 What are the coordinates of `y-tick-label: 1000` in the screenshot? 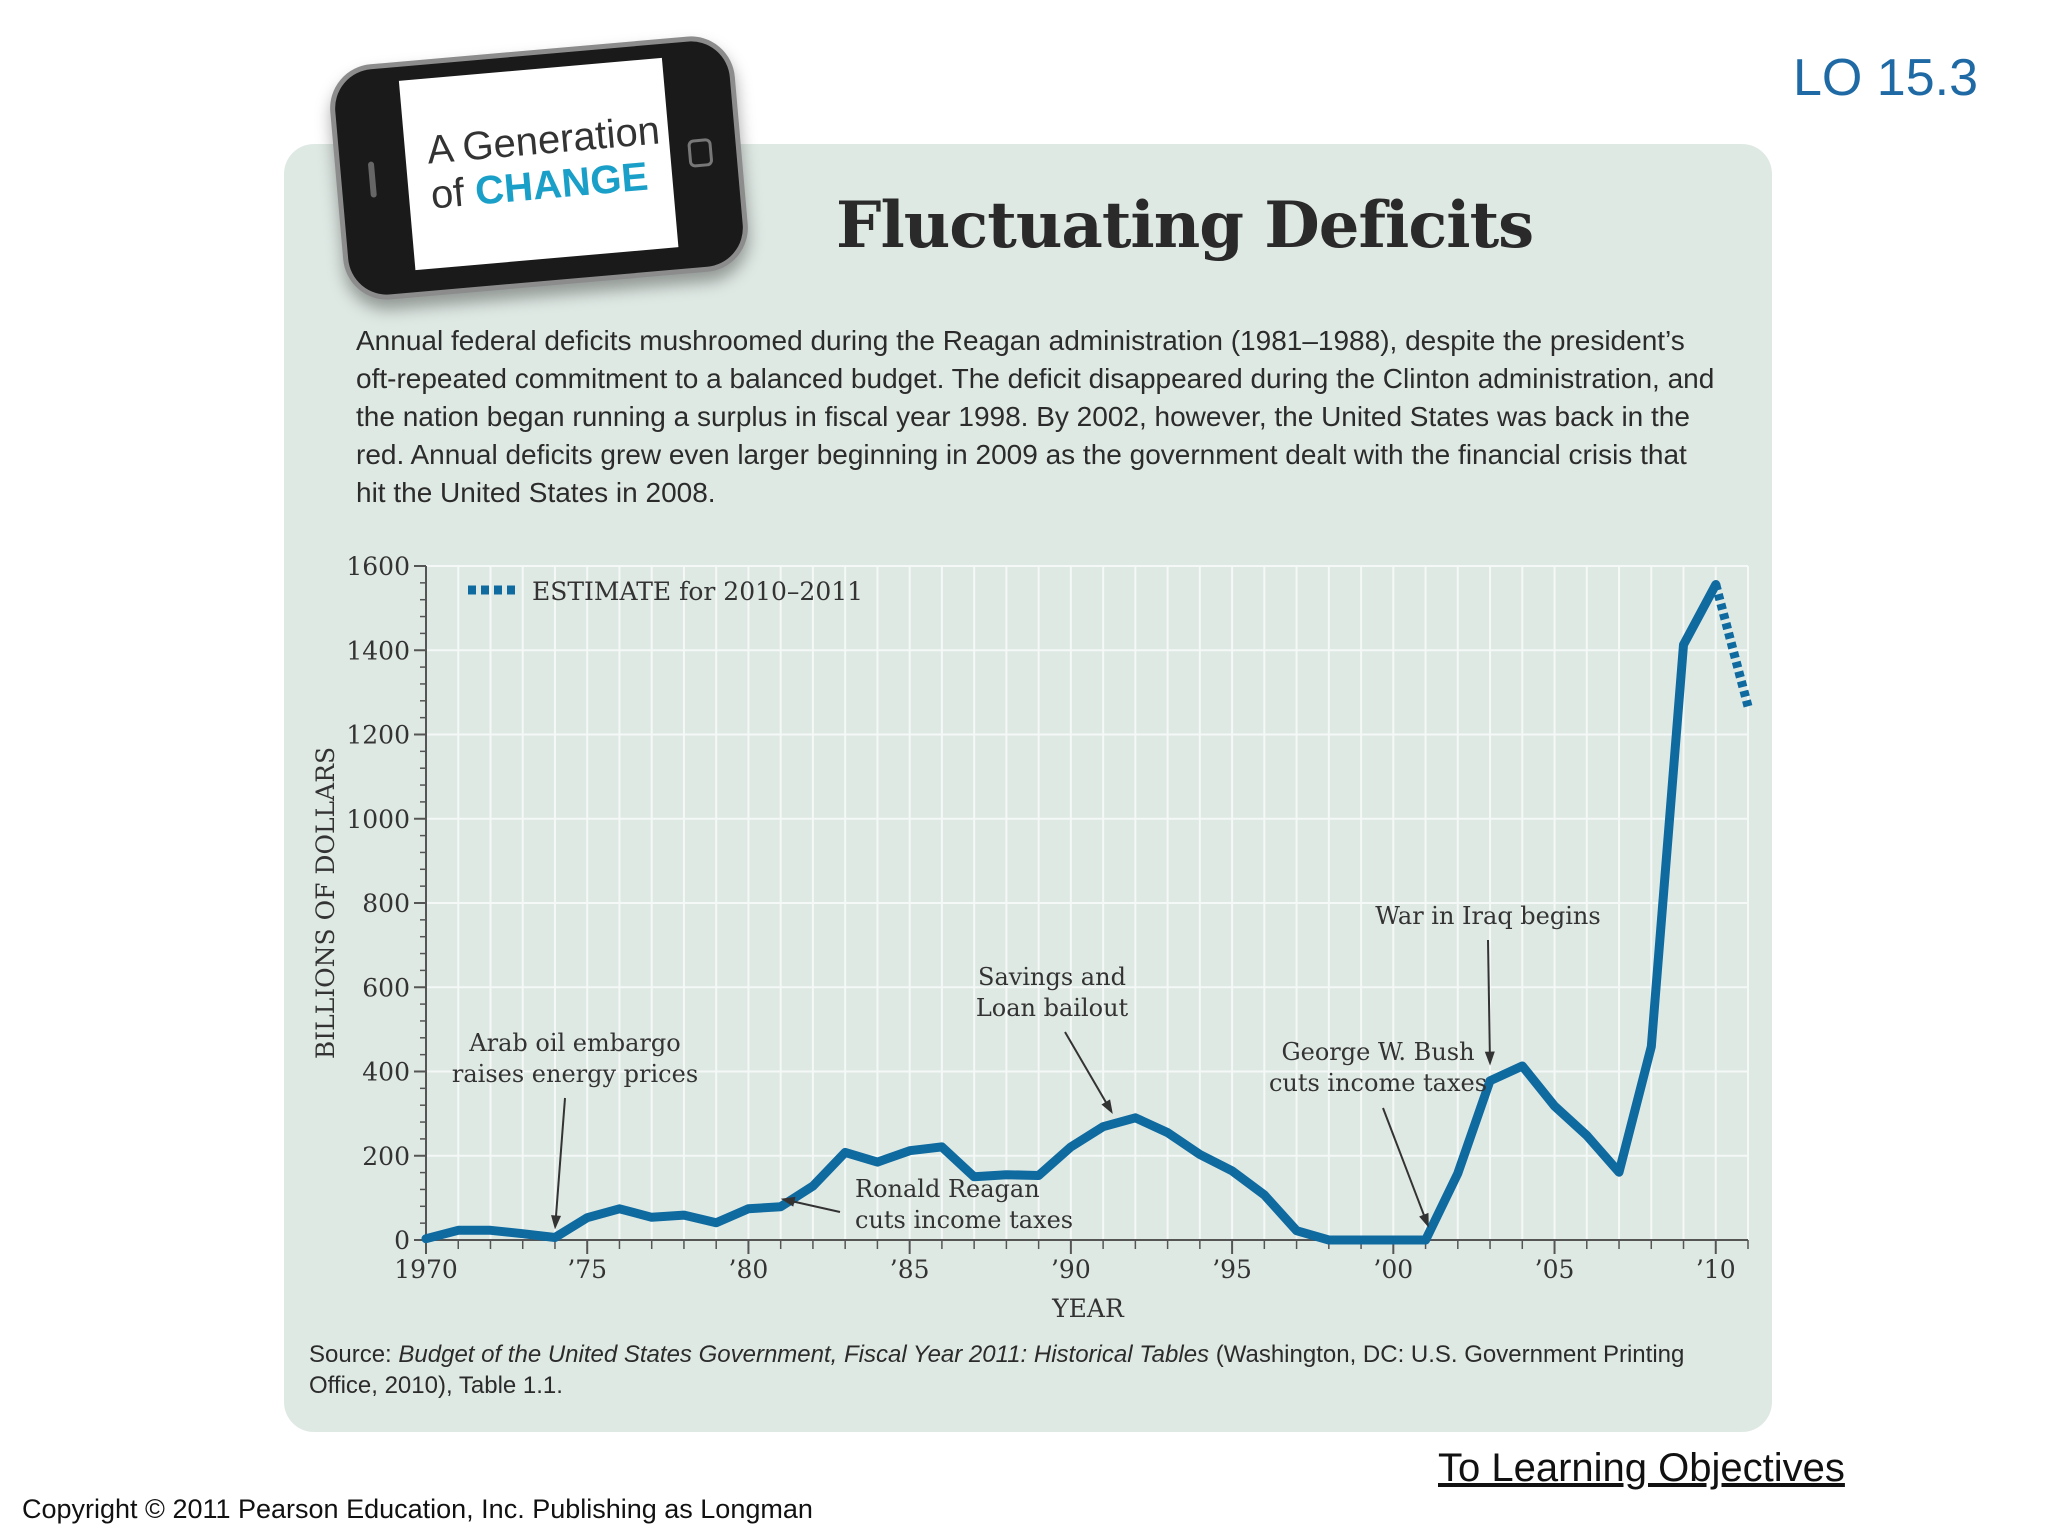 It's located at (378, 819).